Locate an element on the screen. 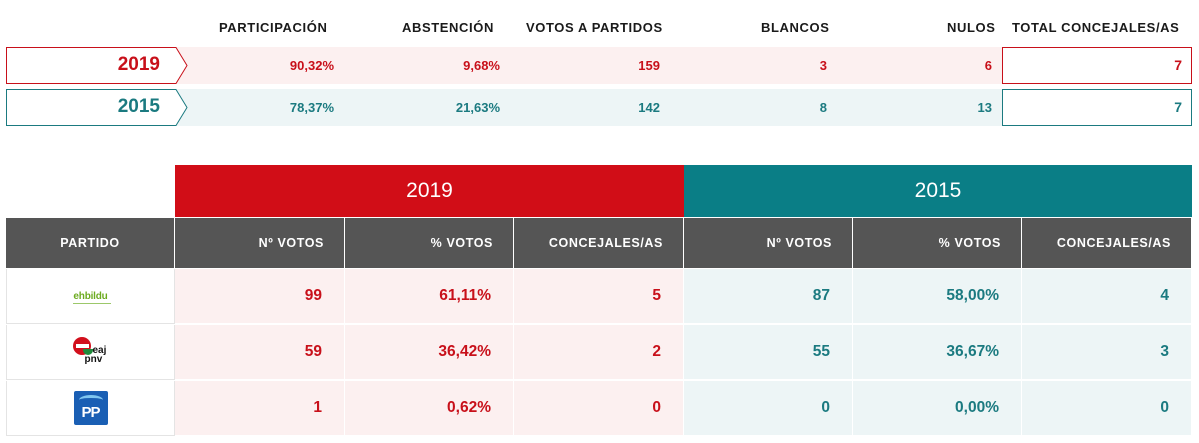 The height and width of the screenshot is (443, 1199). column-header-pct-2015: % VOTOS is located at coordinates (937, 243).